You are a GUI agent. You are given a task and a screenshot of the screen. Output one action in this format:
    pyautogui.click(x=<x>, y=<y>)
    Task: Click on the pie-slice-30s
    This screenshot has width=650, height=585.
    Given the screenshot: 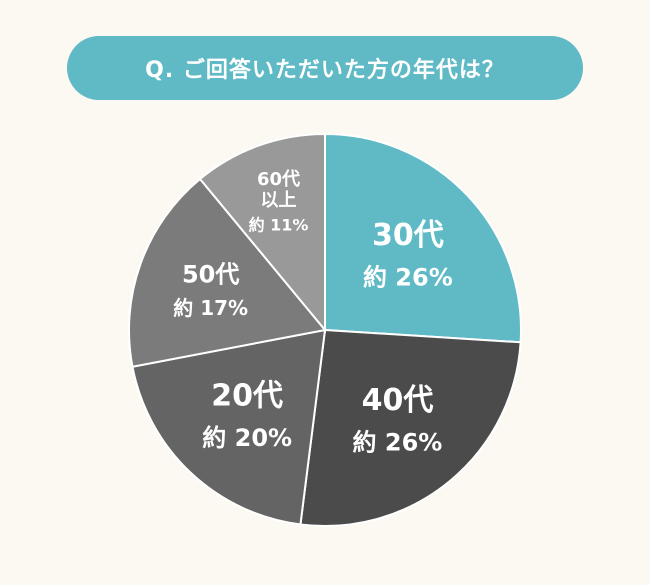 What is the action you would take?
    pyautogui.click(x=423, y=238)
    